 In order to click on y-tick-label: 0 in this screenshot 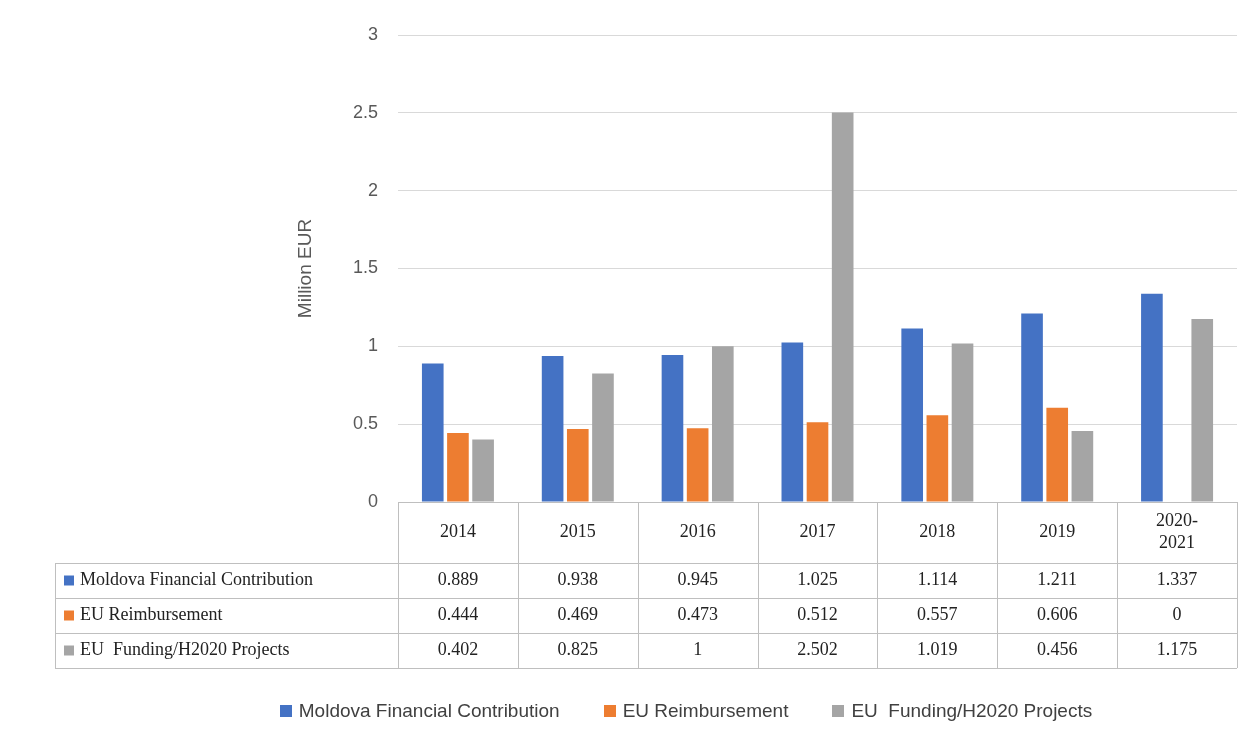, I will do `click(372, 500)`.